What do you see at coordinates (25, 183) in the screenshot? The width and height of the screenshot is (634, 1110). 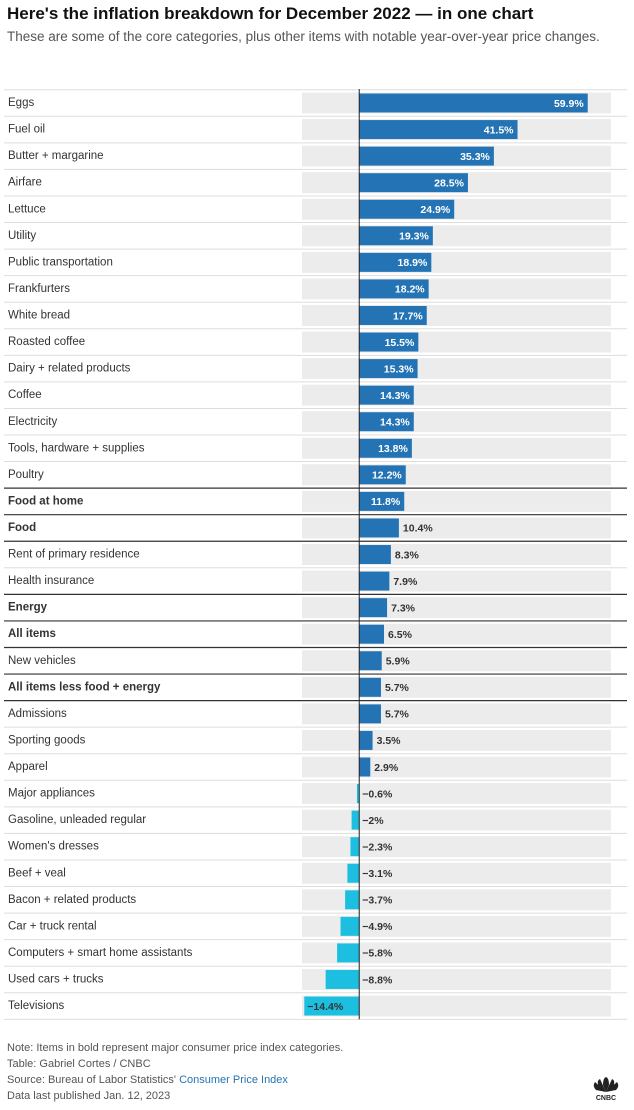 I see `category-label: Airfare` at bounding box center [25, 183].